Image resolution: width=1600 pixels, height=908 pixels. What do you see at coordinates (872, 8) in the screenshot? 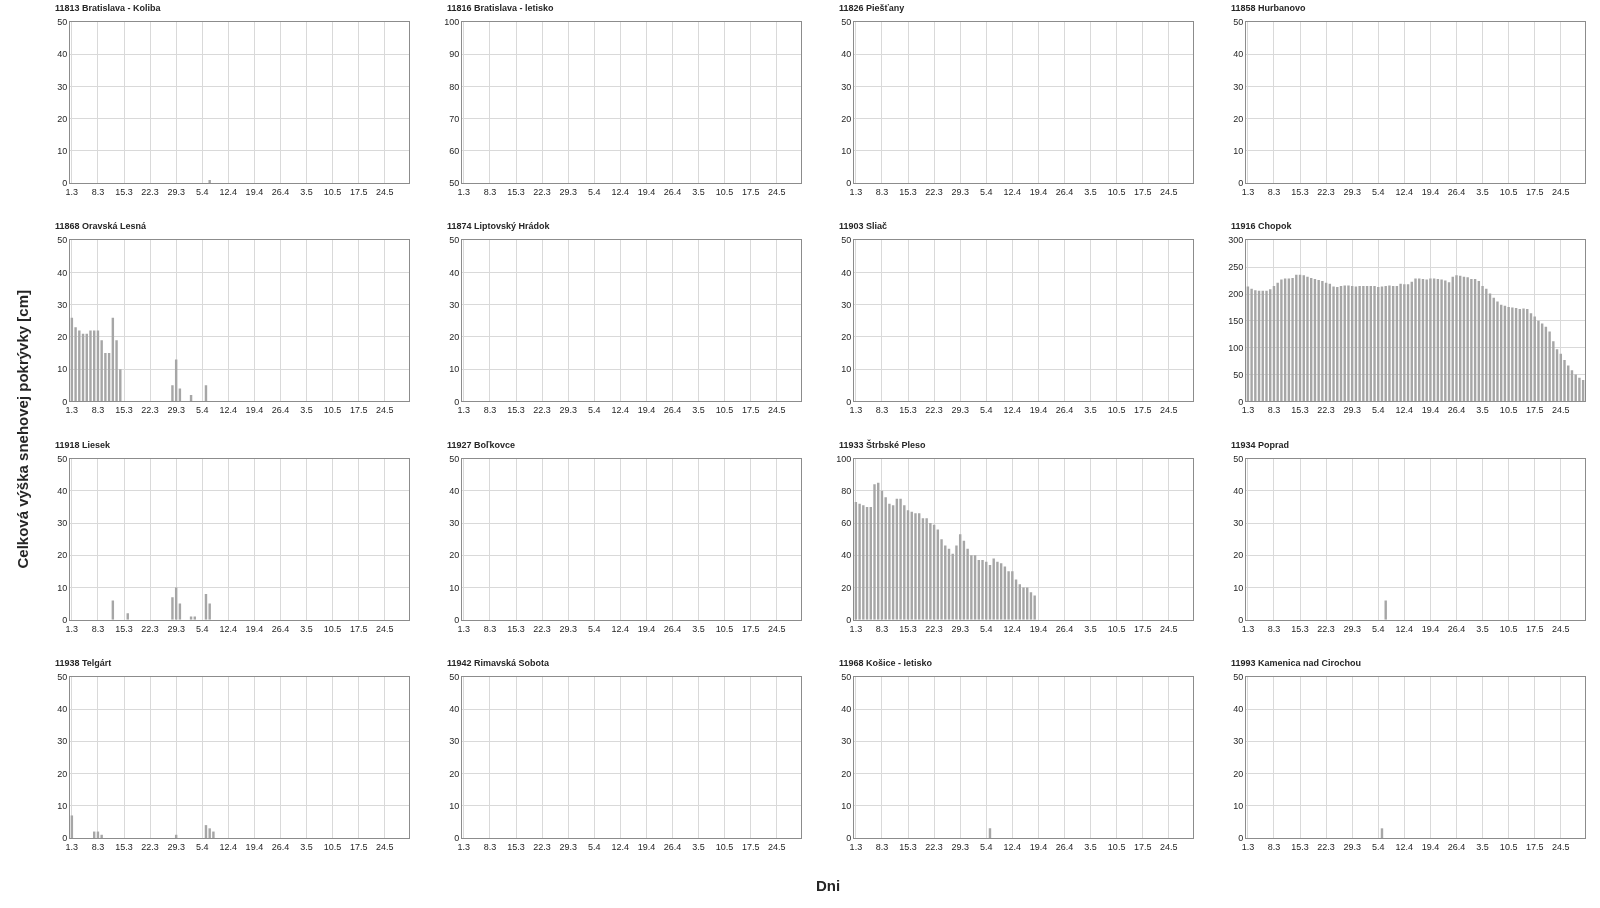
I see `chart-title: 11826 Piešťany` at bounding box center [872, 8].